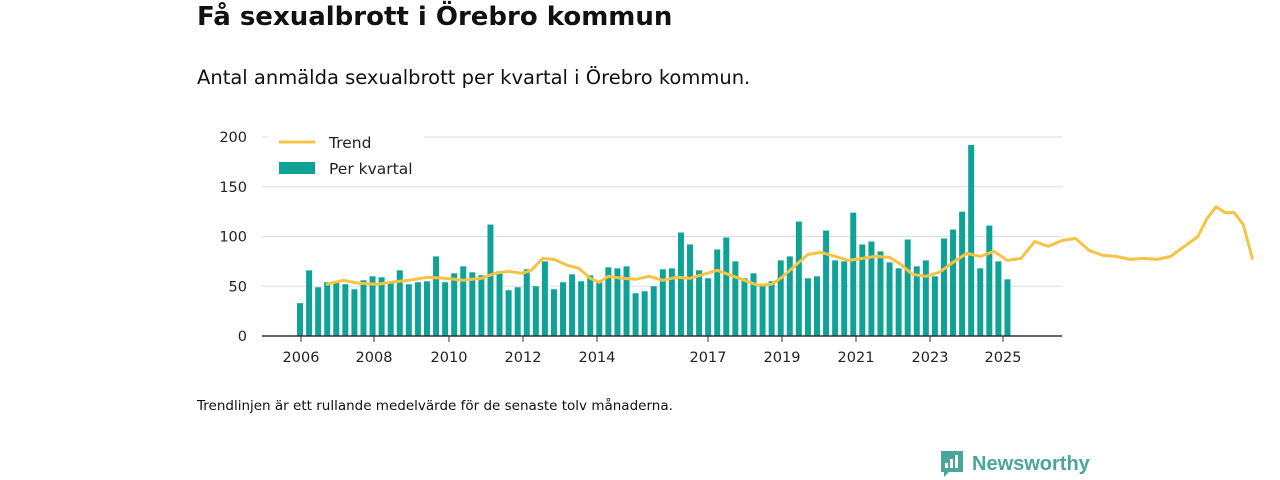 The height and width of the screenshot is (480, 1280). I want to click on x-tick-label-2014: 2014, so click(597, 358).